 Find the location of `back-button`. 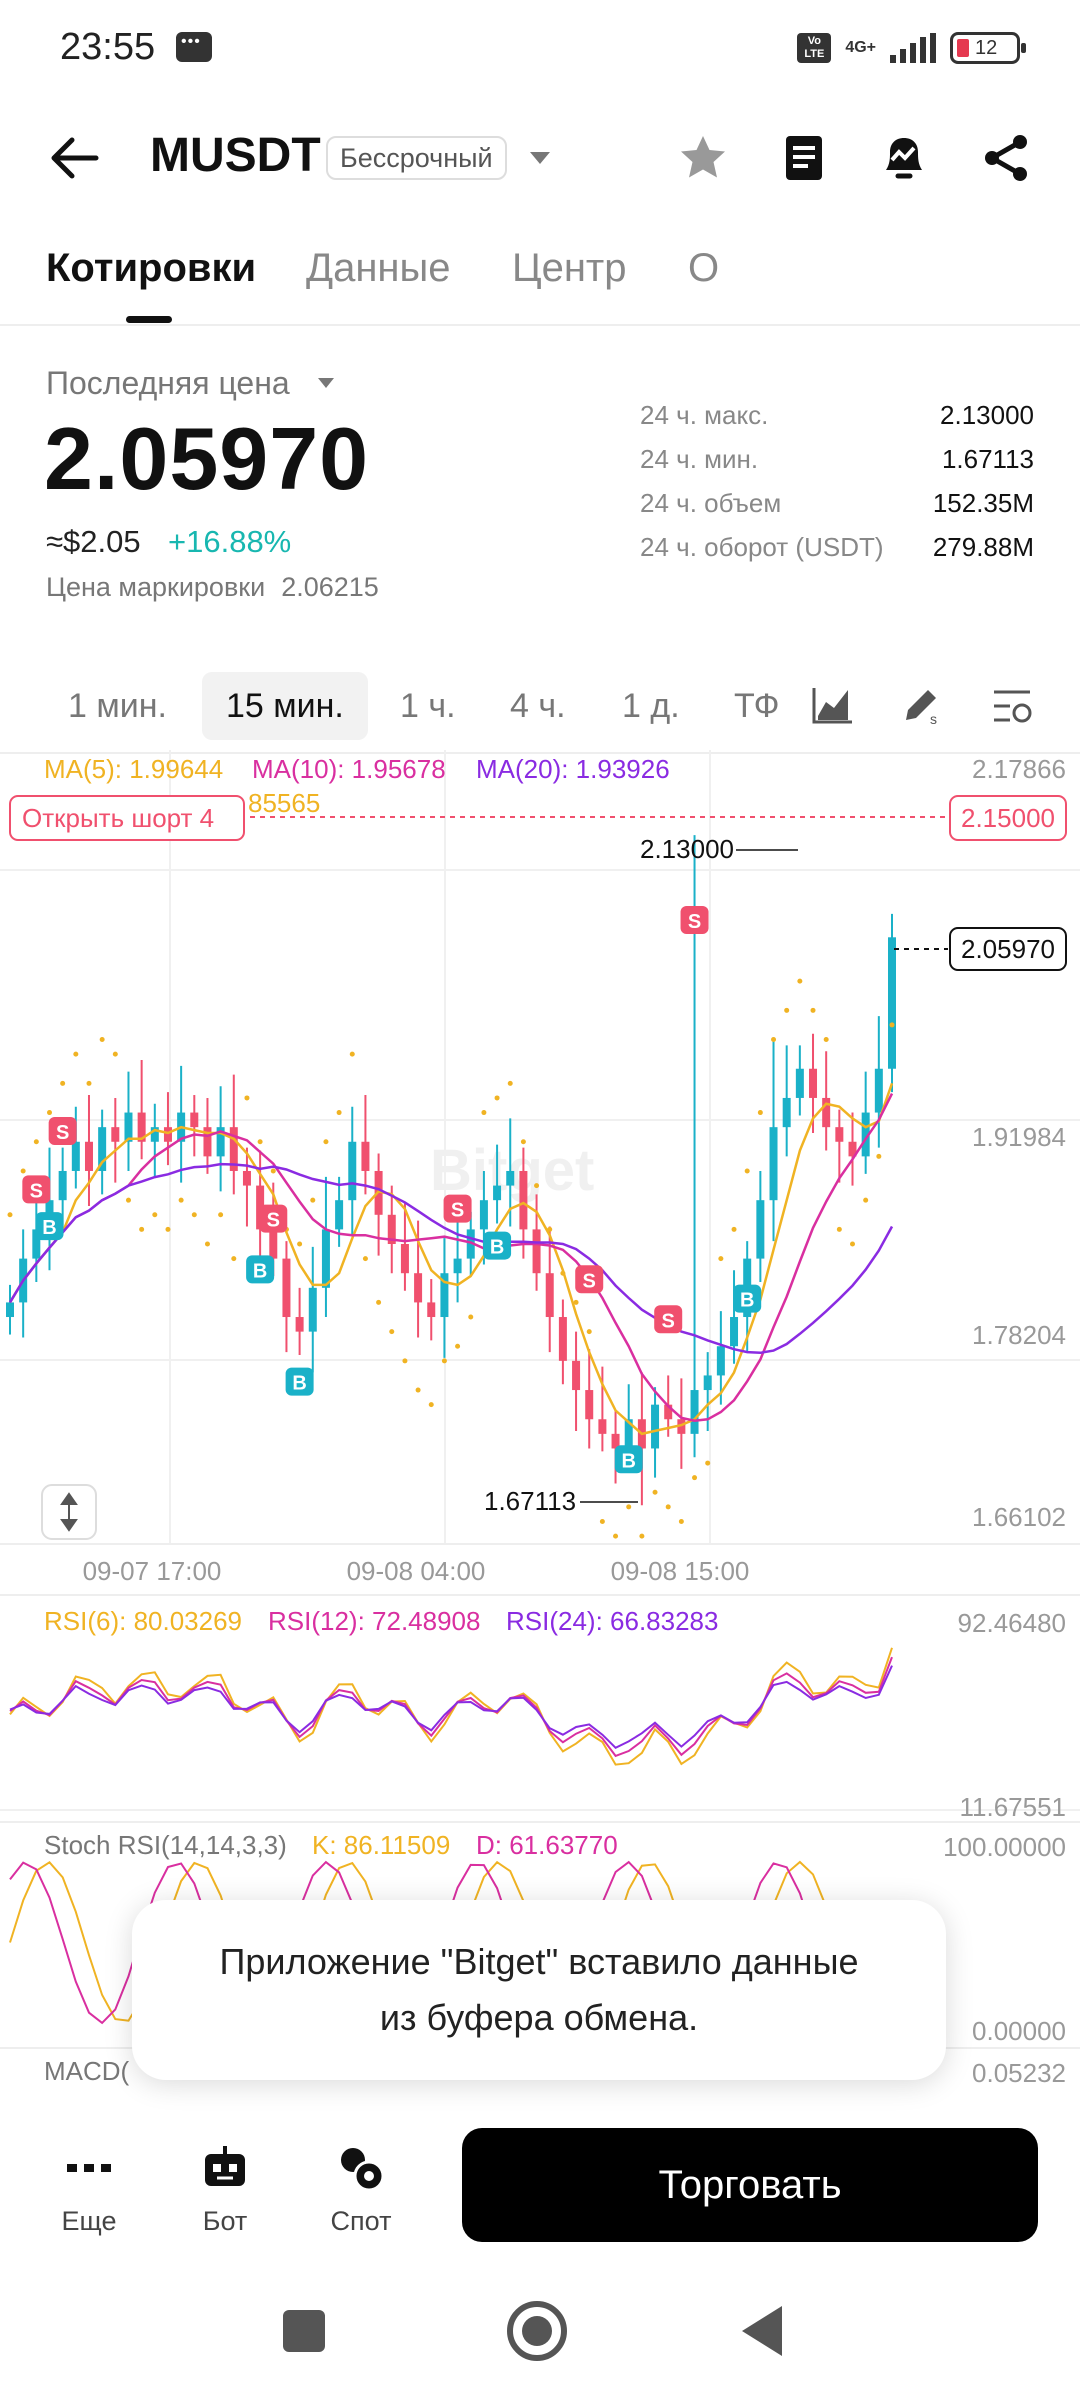

back-button is located at coordinates (762, 2331).